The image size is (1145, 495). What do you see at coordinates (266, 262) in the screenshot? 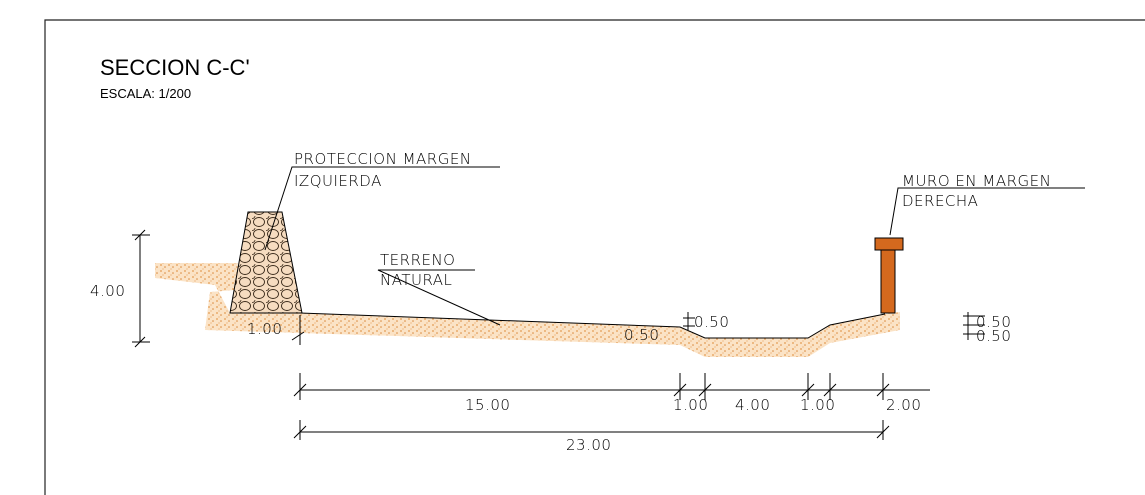
I see `left-wall` at bounding box center [266, 262].